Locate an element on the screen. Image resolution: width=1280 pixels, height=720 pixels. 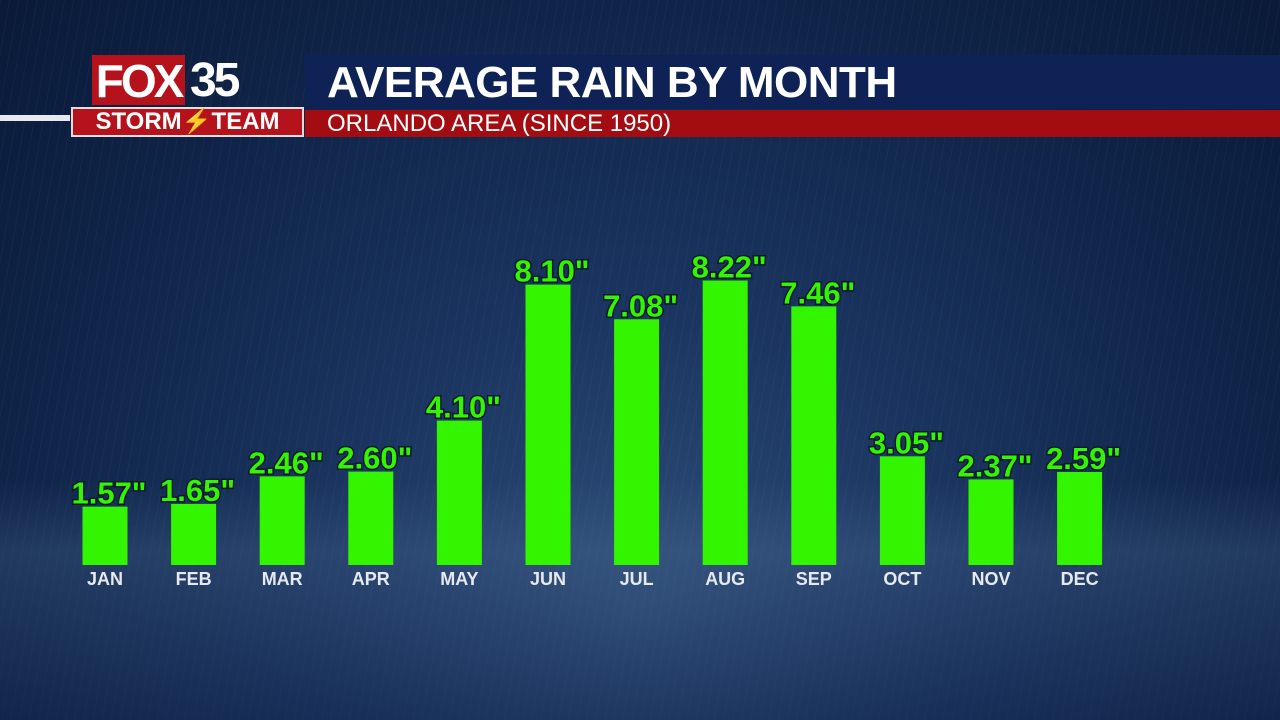
data-label-mar: 2.46" is located at coordinates (286, 462).